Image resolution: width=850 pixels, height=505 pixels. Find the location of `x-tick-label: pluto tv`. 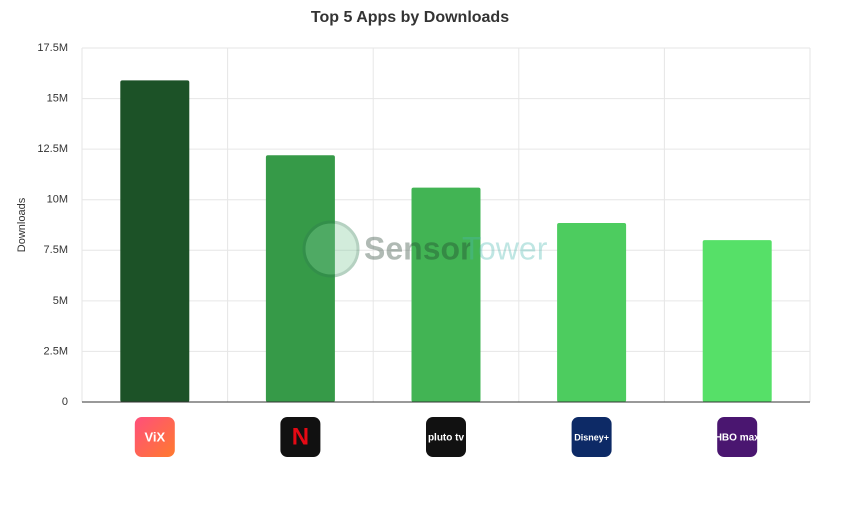

x-tick-label: pluto tv is located at coordinates (446, 438).